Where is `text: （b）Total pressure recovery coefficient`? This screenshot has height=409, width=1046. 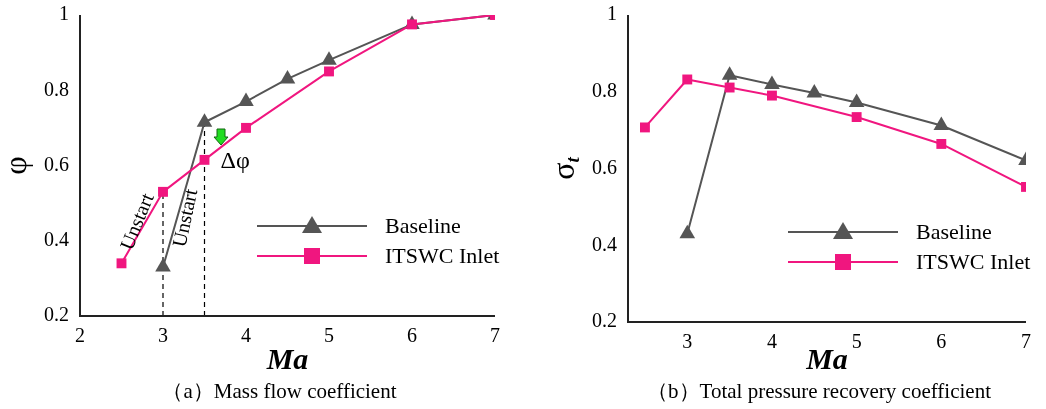 text: （b）Total pressure recovery coefficient is located at coordinates (819, 390).